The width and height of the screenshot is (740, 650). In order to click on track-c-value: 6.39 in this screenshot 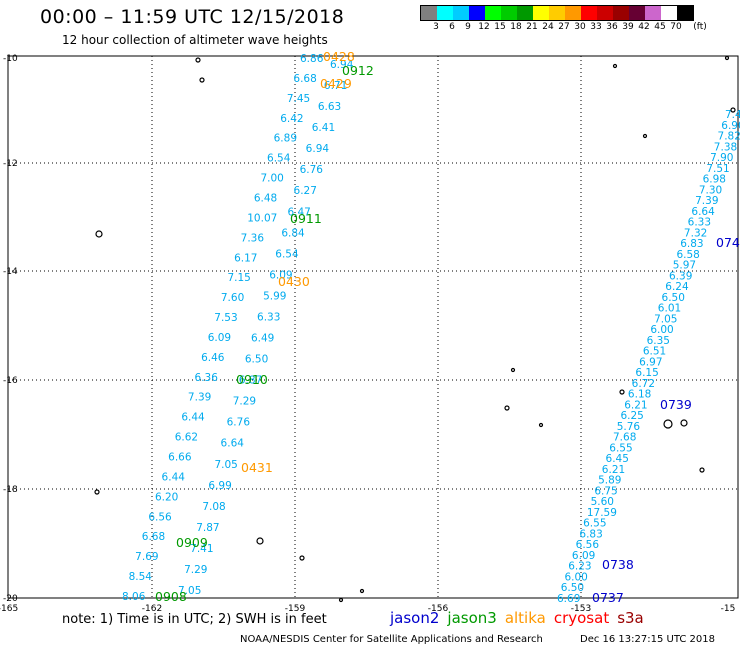, I will do `click(680, 276)`.